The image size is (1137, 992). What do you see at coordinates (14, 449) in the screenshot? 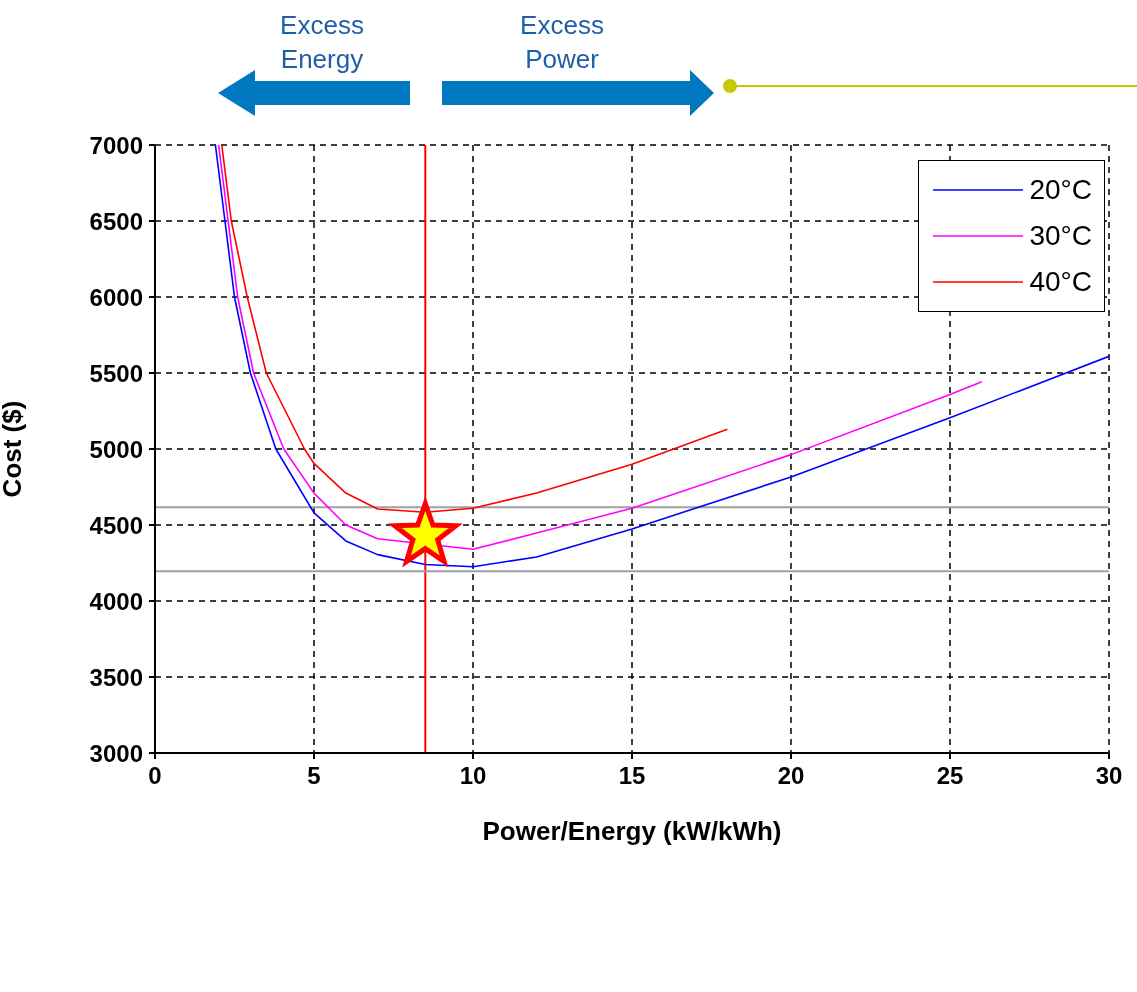
I see `y-axis-title: Cost ($)` at bounding box center [14, 449].